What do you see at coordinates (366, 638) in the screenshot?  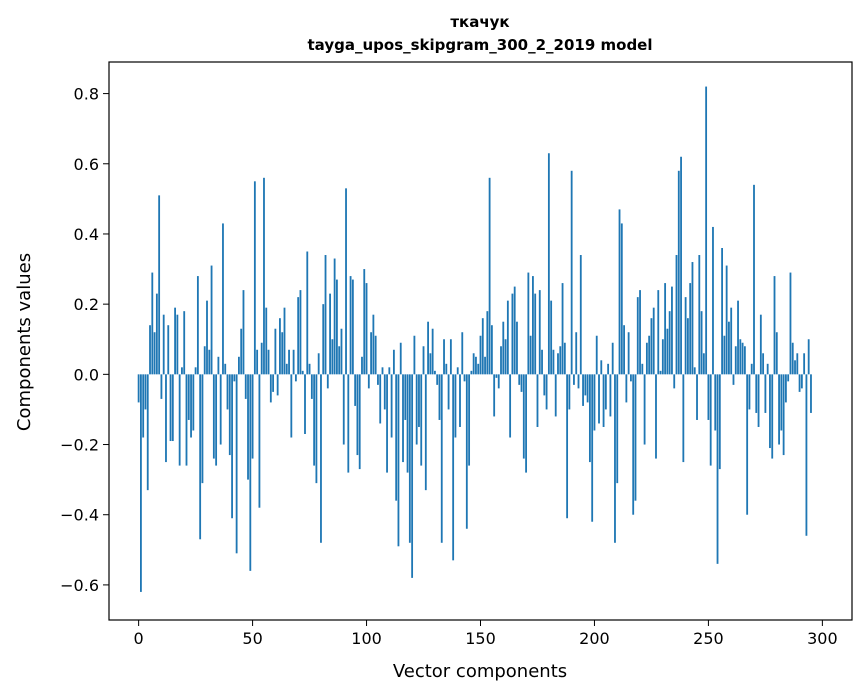 I see `x-tick-label: 100` at bounding box center [366, 638].